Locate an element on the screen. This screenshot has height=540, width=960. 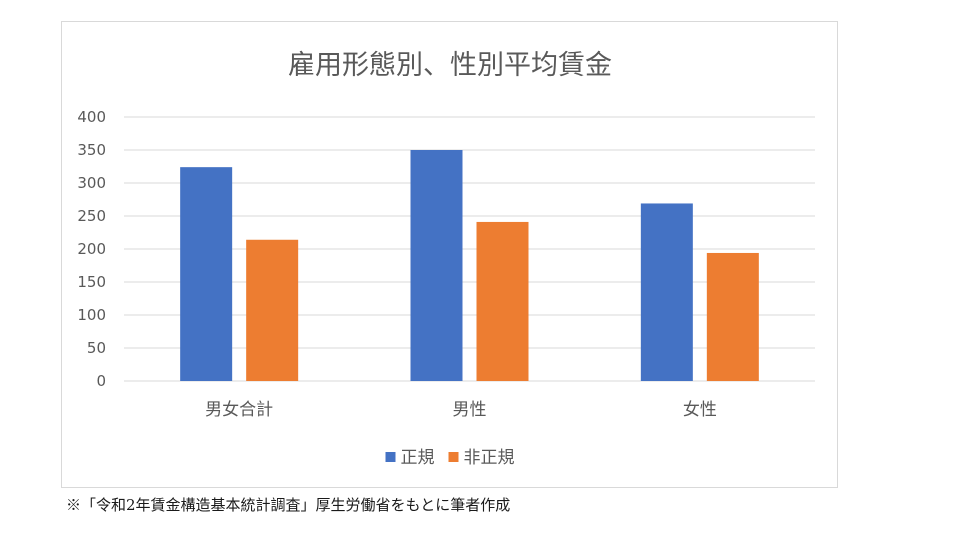
y-tick-label: 0 is located at coordinates (101, 381).